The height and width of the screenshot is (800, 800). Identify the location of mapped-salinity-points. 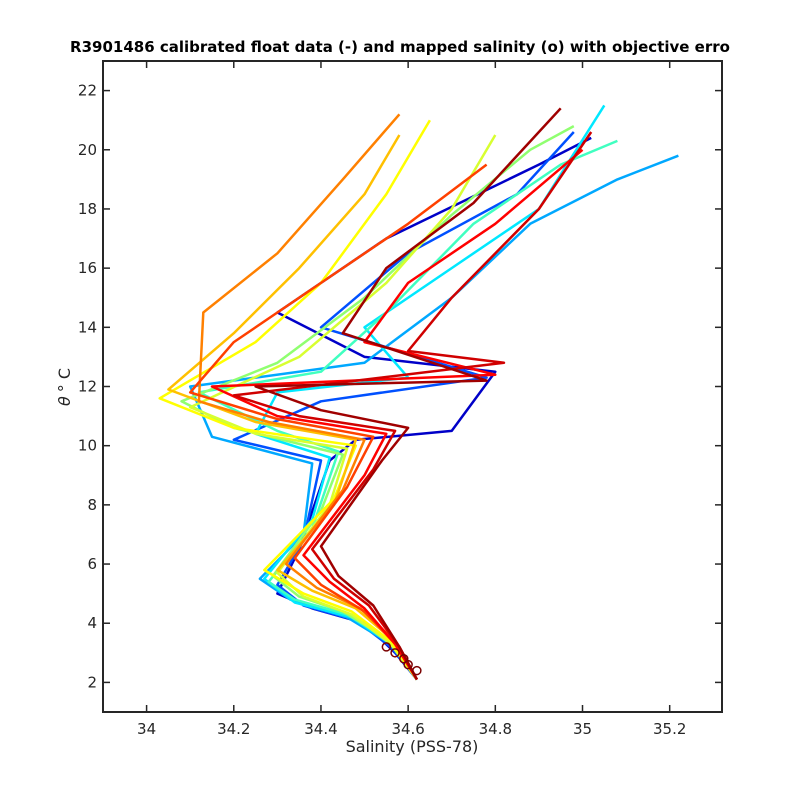
(401, 659).